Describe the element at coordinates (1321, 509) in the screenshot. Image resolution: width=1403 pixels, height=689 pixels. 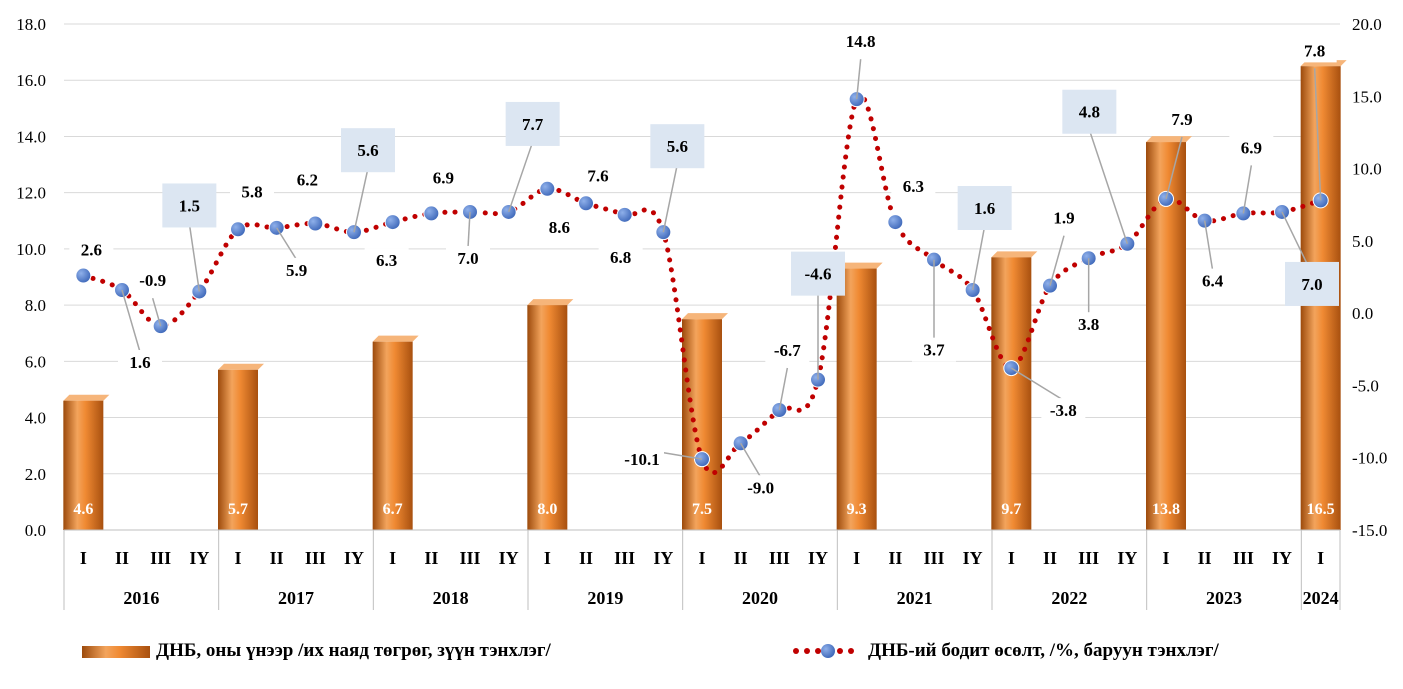
I see `bar-value-label: 16.5` at that location.